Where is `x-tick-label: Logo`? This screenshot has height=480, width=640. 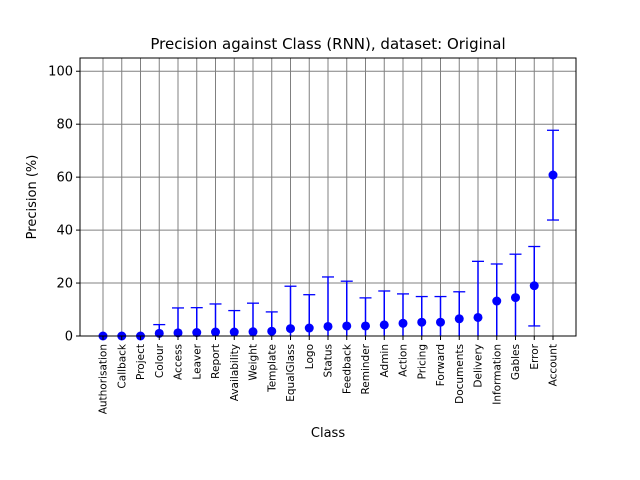
x-tick-label: Logo is located at coordinates (310, 356).